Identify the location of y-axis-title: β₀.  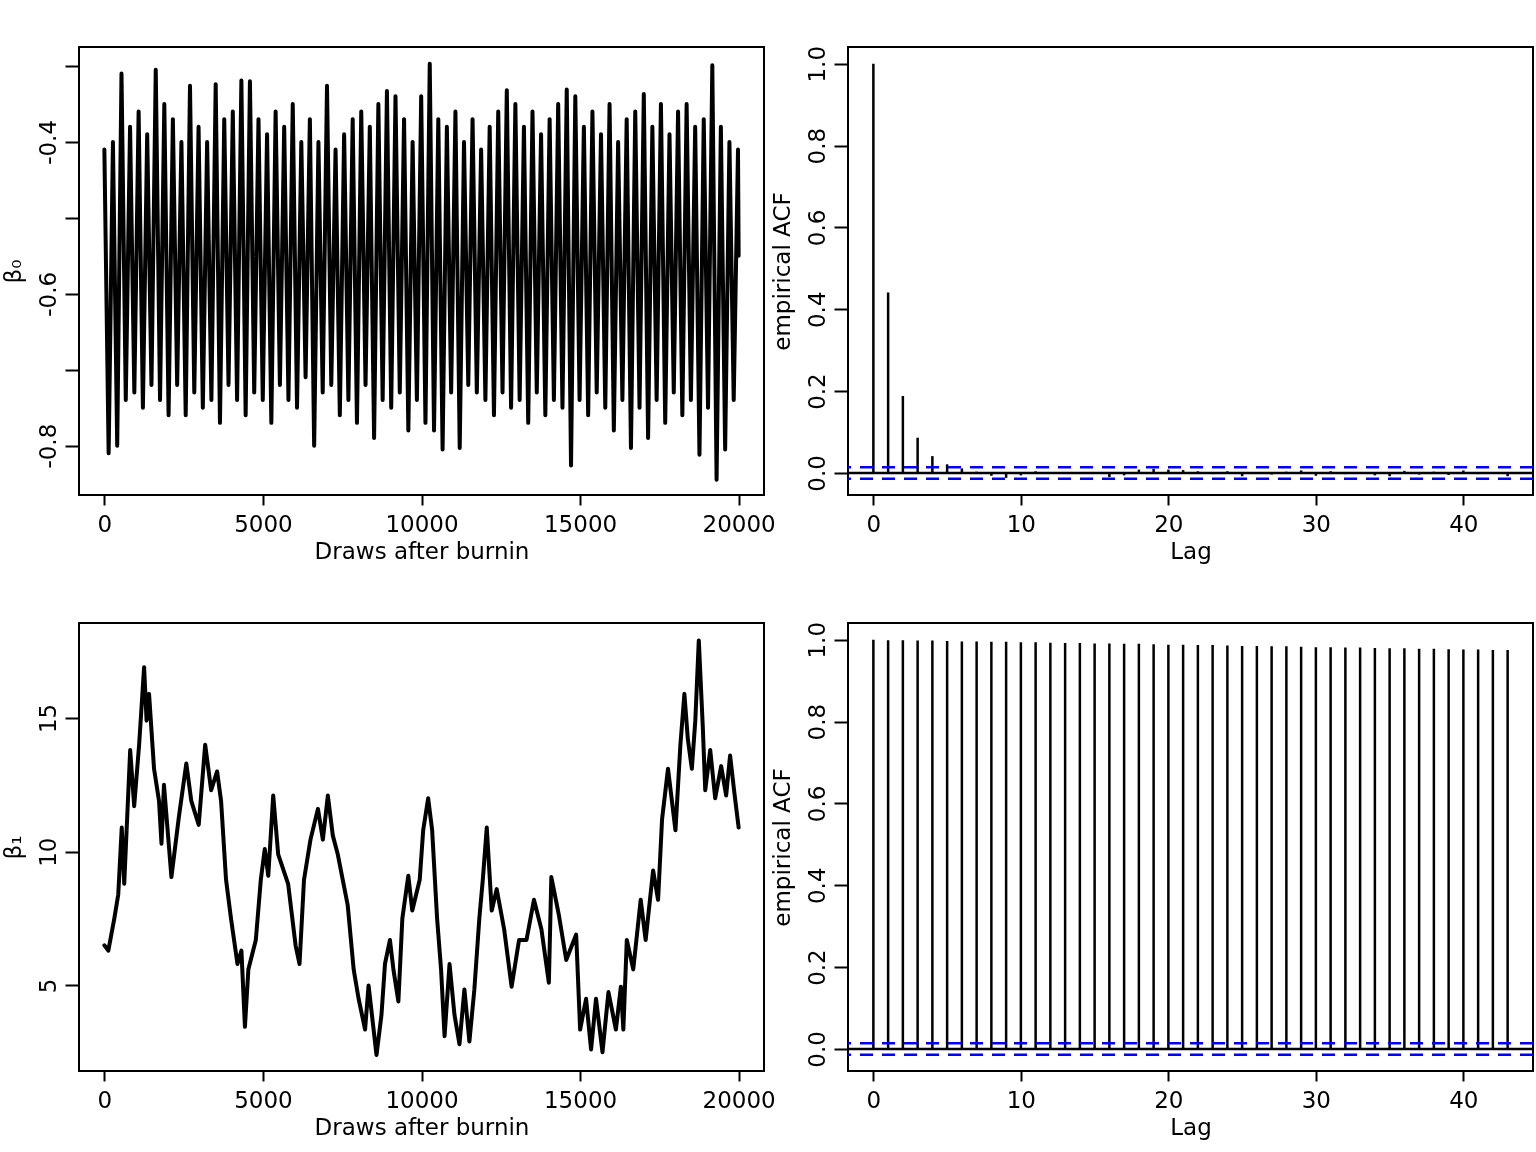
(13, 271).